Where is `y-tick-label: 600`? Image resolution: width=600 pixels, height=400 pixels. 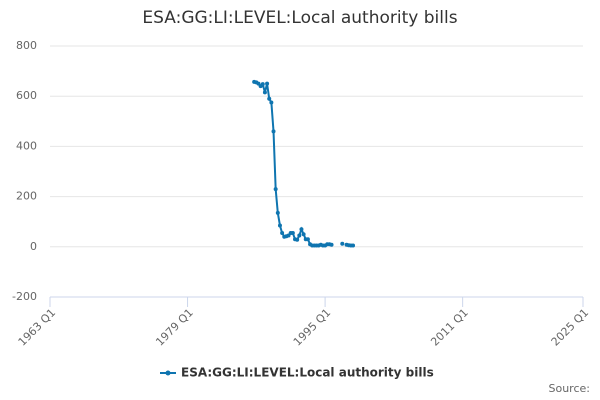 y-tick-label: 600 is located at coordinates (26, 95).